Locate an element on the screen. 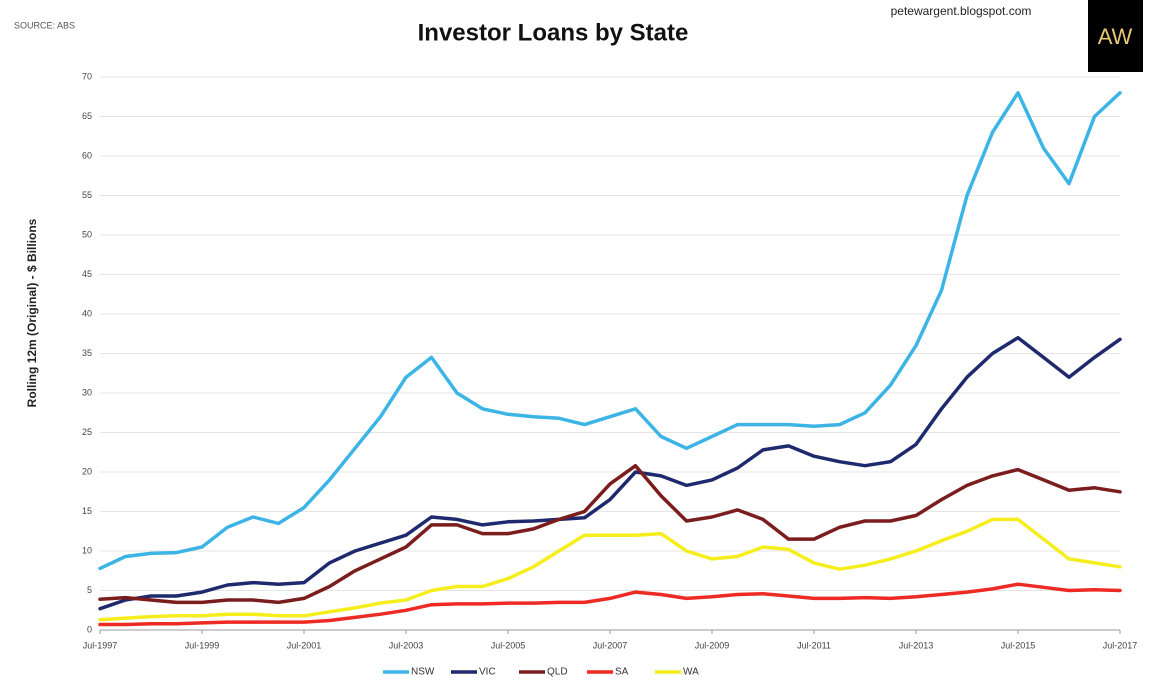 This screenshot has height=693, width=1160. x-tick-label: Jul-2007 is located at coordinates (610, 645).